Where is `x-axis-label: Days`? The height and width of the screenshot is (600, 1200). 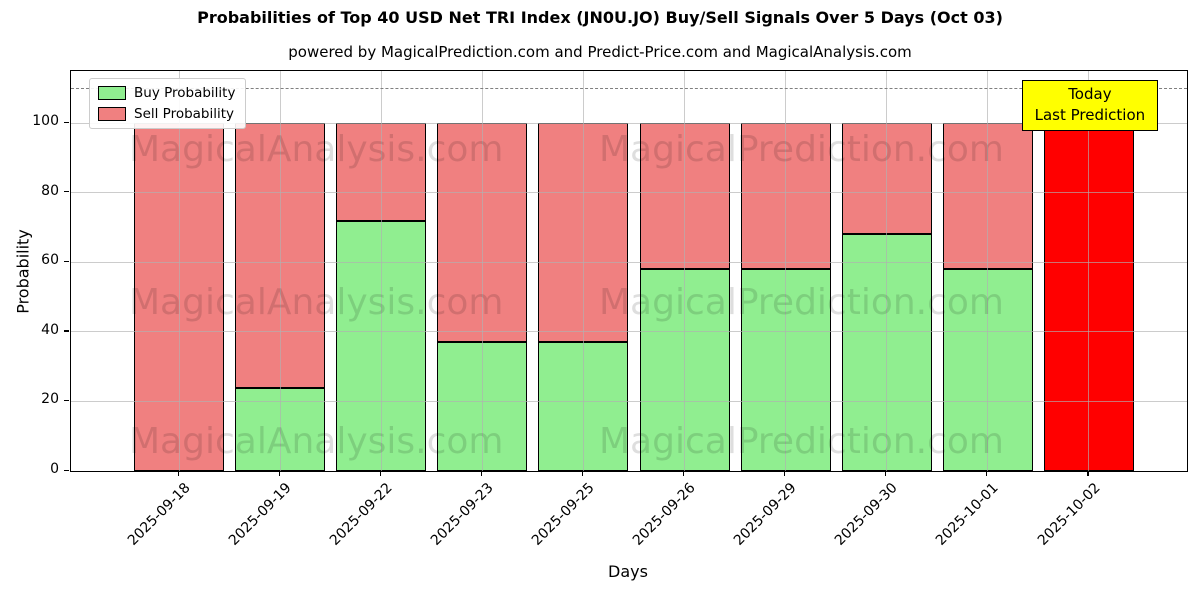 x-axis-label: Days is located at coordinates (628, 571).